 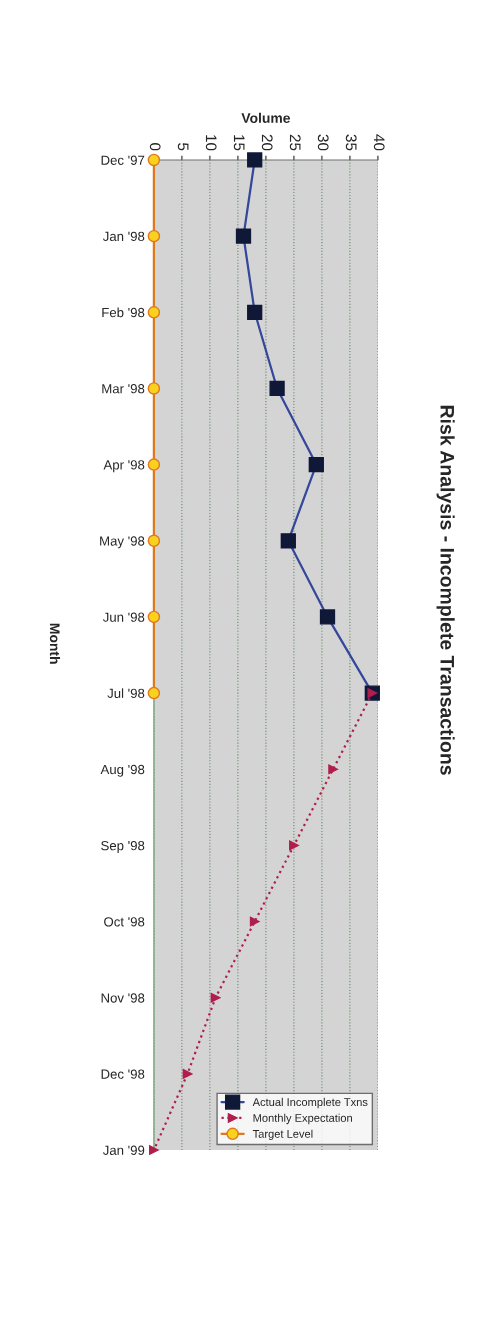 I want to click on x-tick-label: 15, so click(x=239, y=143).